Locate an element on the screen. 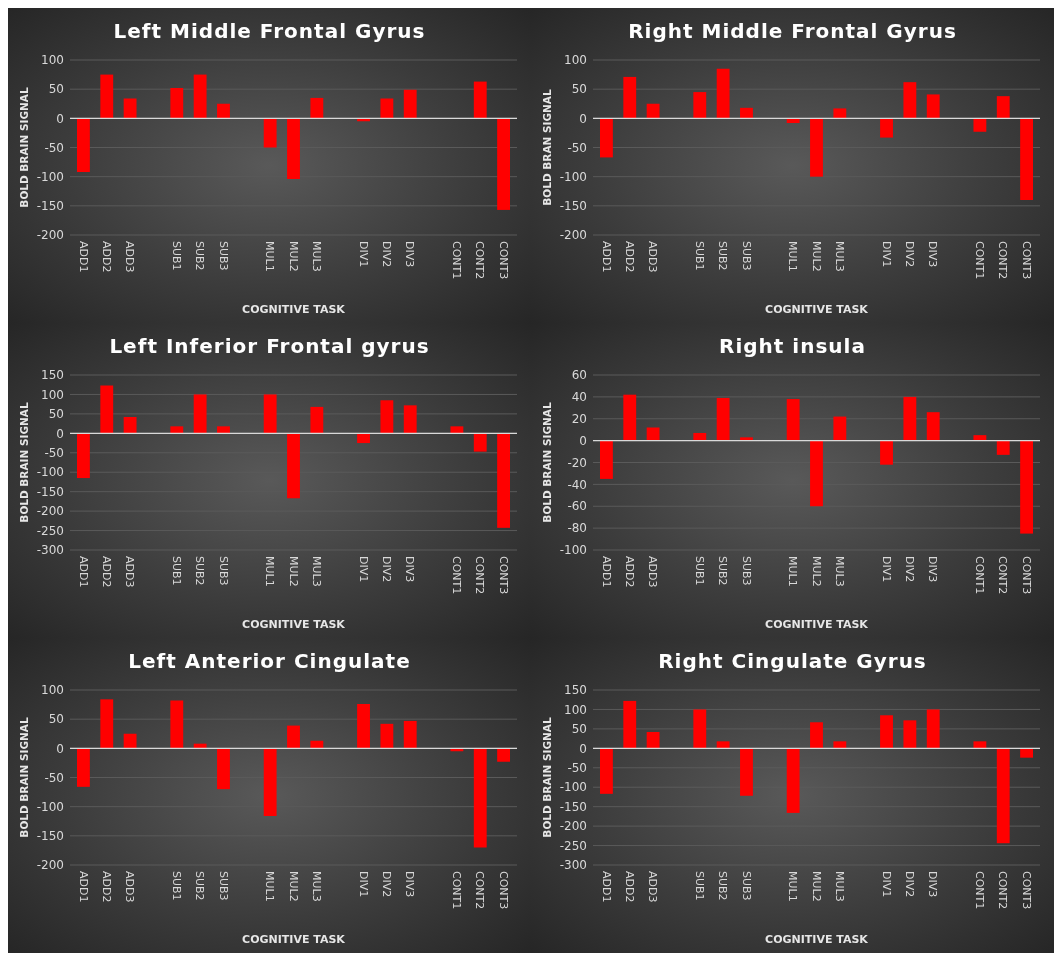  chart-title: Right Middle Frontal Gyrus is located at coordinates (792, 31).